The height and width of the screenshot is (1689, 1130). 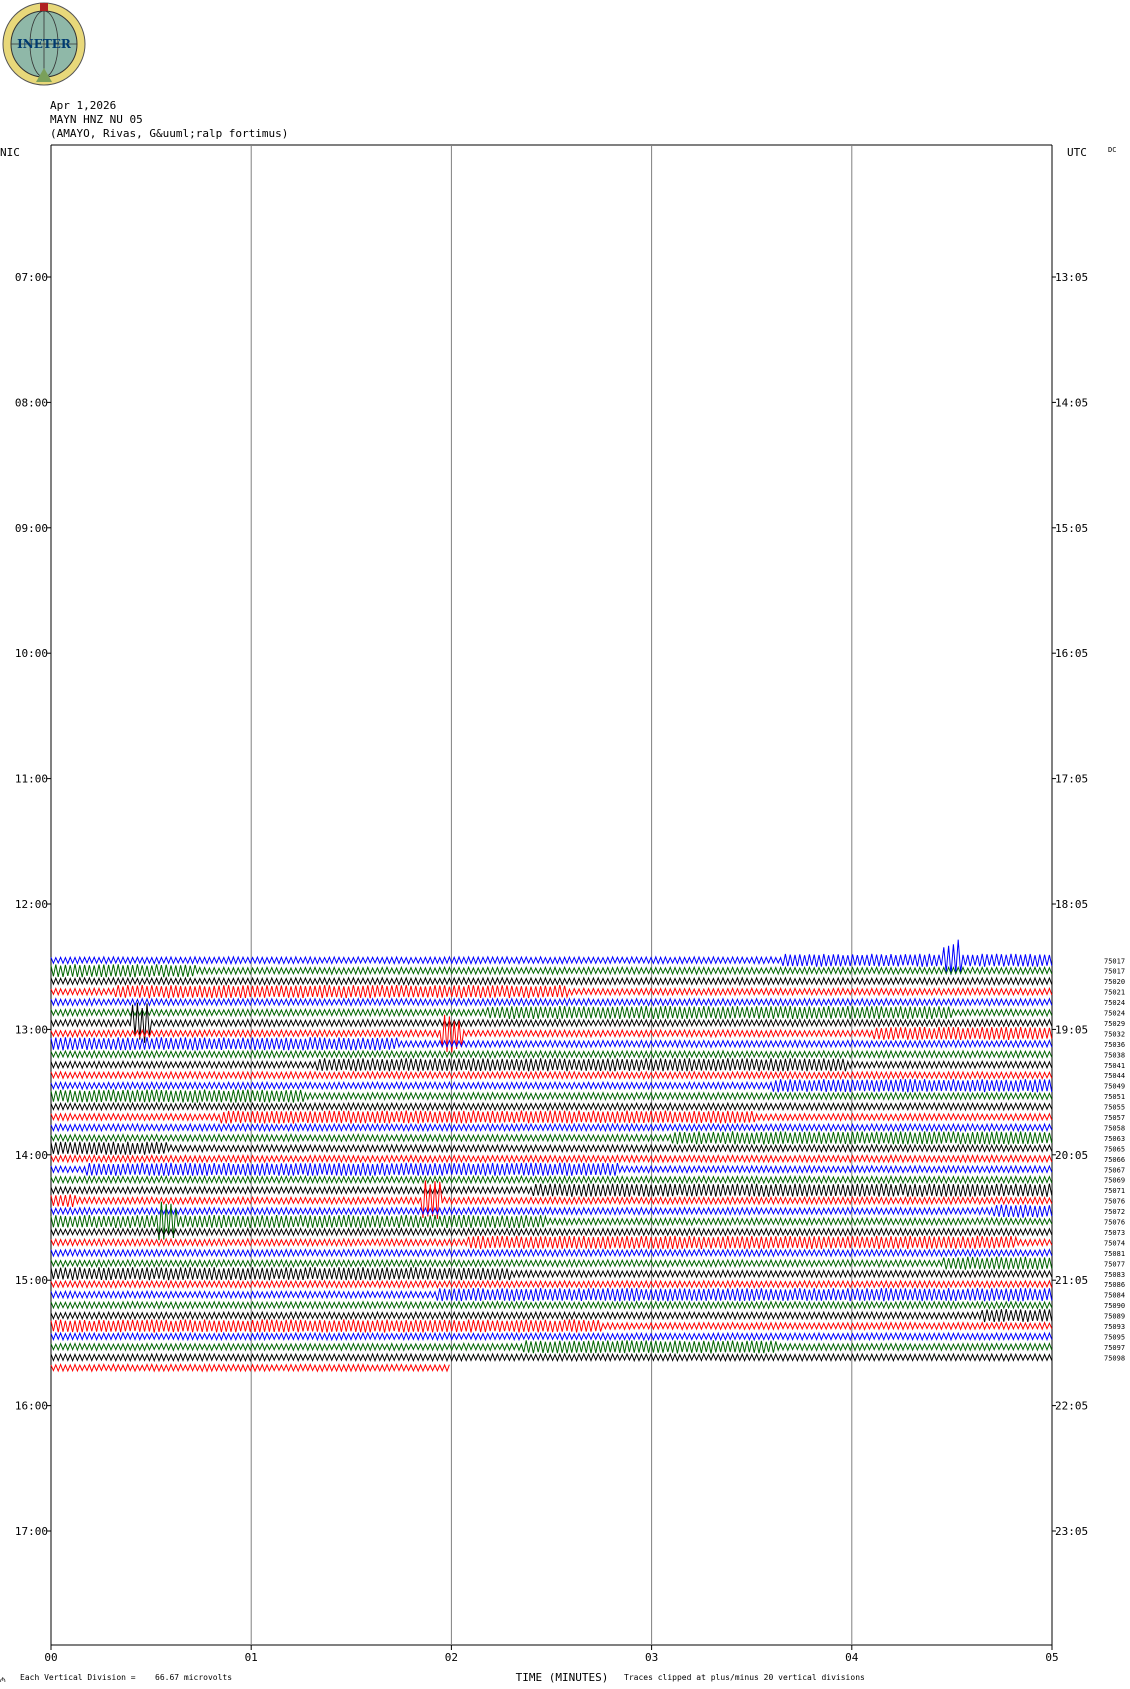 What do you see at coordinates (78, 1677) in the screenshot?
I see `footer-left: Each Vertical Division =` at bounding box center [78, 1677].